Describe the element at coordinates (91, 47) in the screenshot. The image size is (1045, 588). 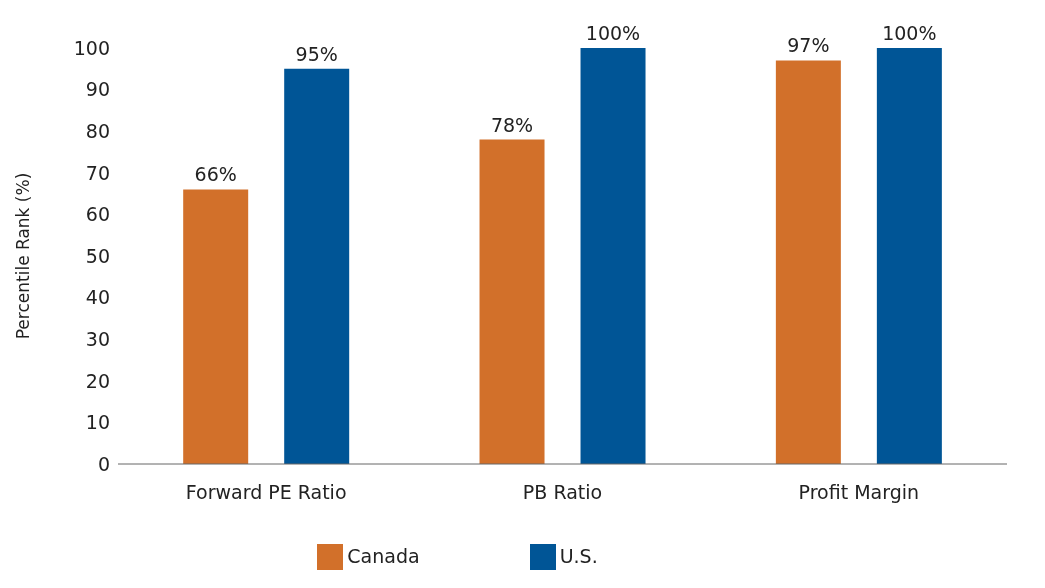
I see `y-tick-label: 100` at that location.